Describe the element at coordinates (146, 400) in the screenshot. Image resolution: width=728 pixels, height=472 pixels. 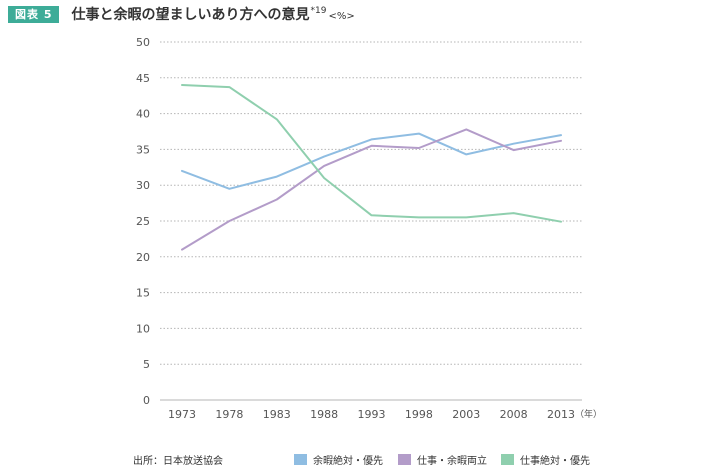
I see `y-tick-label-0: 0` at that location.